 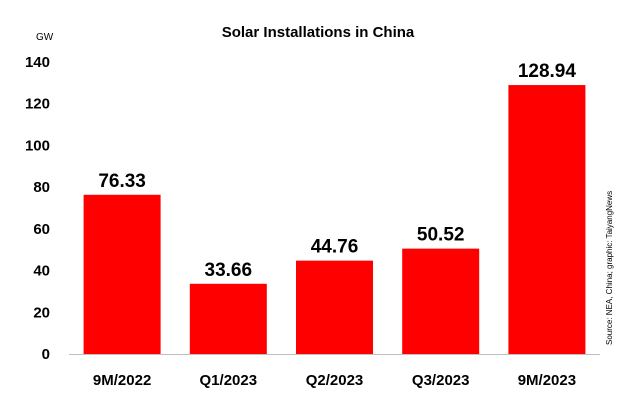 What do you see at coordinates (46, 354) in the screenshot?
I see `y-tick-label: 0` at bounding box center [46, 354].